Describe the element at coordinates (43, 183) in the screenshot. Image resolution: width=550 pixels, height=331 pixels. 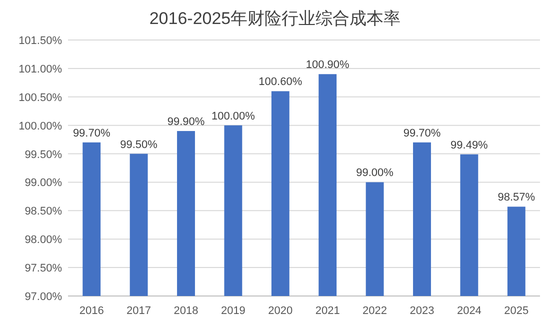
I see `y-tick-label: 99.00%` at that location.